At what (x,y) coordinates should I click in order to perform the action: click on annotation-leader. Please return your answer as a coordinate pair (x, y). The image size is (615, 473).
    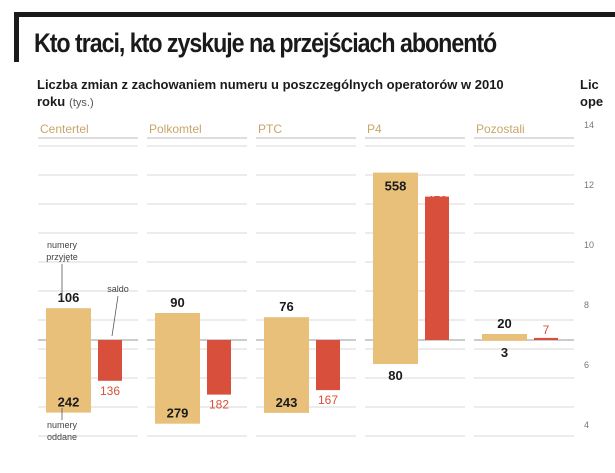
    Looking at the image, I should click on (115, 316).